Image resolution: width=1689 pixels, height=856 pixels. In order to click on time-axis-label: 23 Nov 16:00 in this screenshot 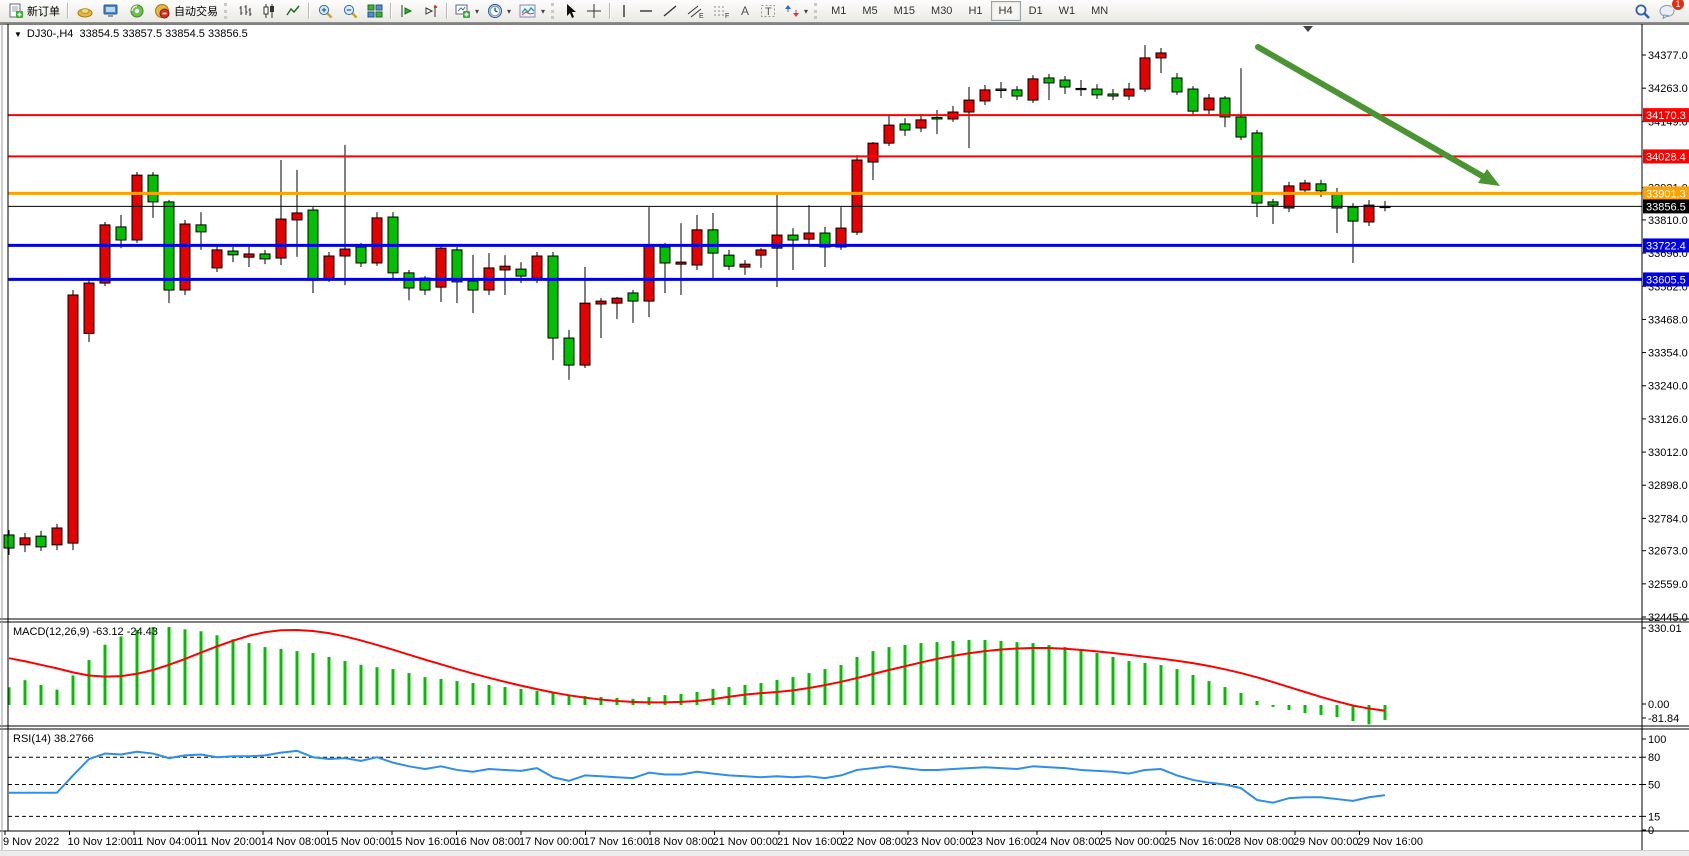, I will do `click(1003, 842)`.